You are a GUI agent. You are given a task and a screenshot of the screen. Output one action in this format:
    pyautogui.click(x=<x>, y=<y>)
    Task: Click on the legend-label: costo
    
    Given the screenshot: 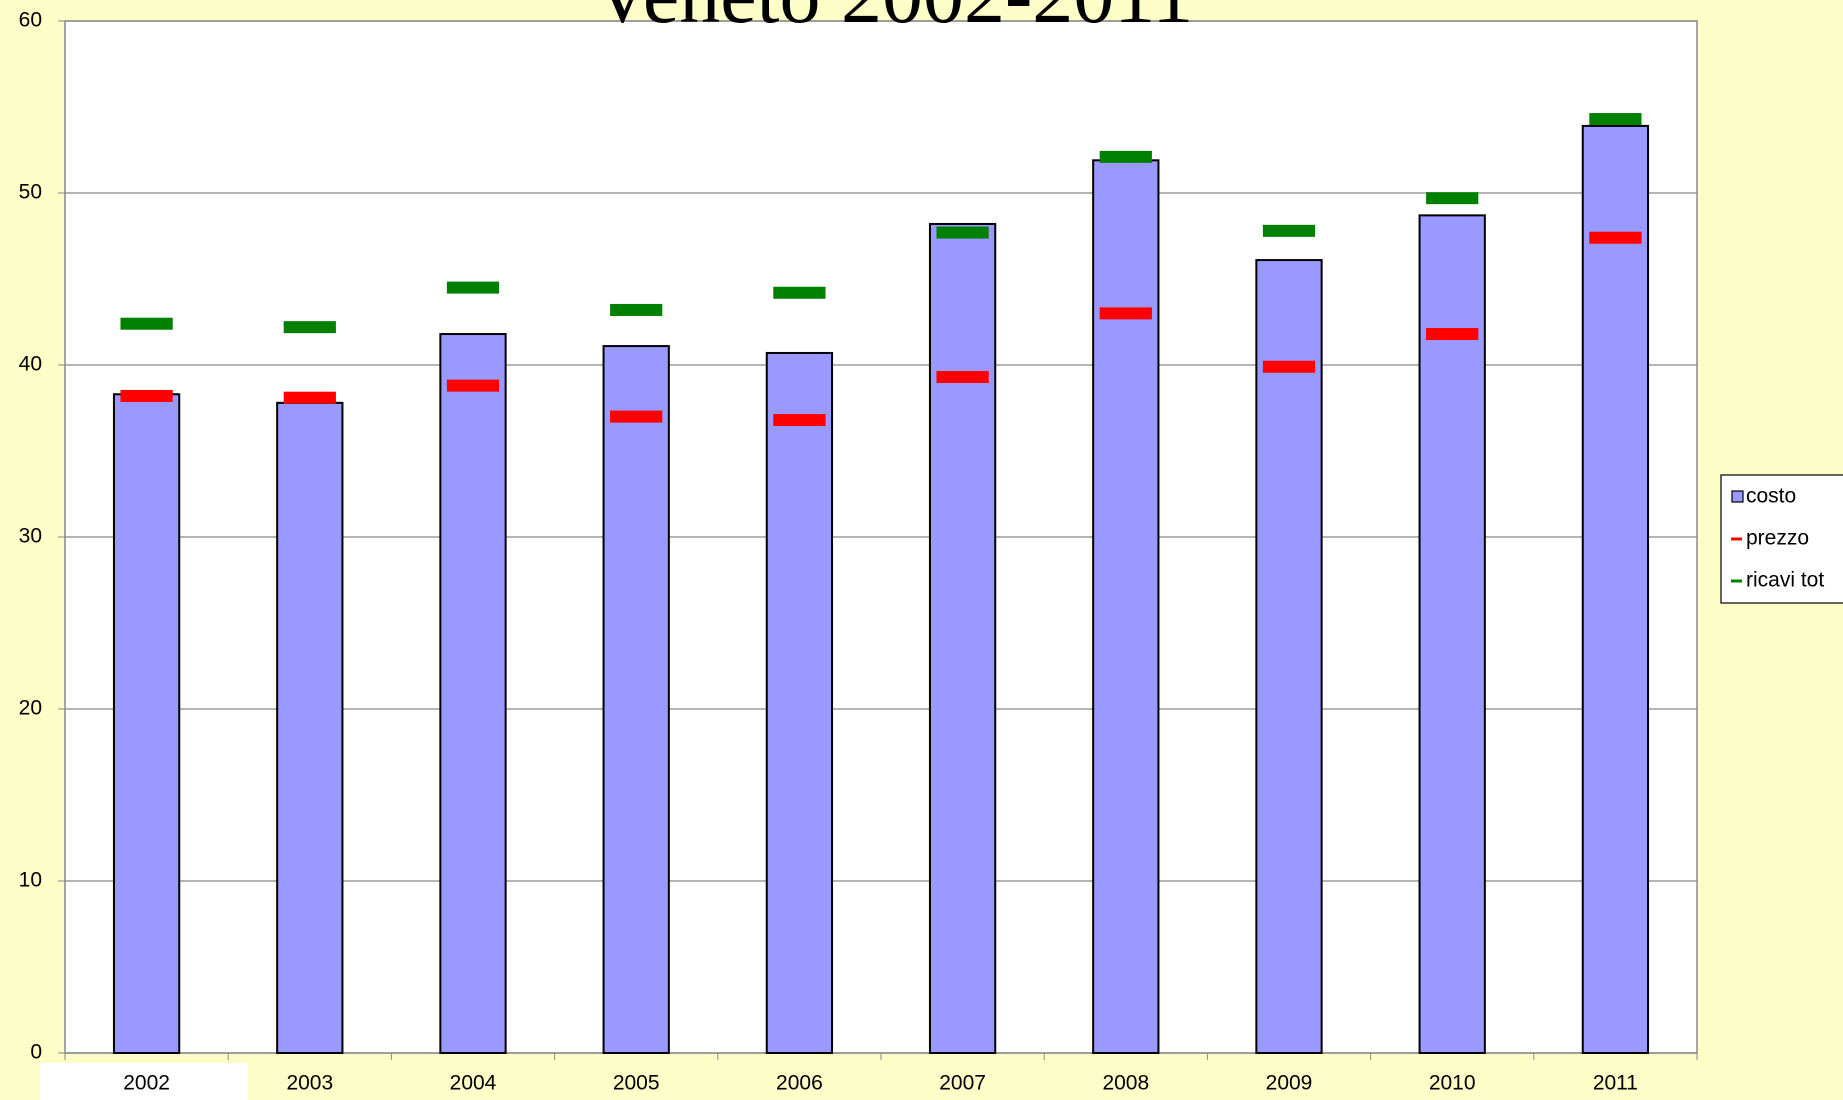 What is the action you would take?
    pyautogui.click(x=1771, y=496)
    